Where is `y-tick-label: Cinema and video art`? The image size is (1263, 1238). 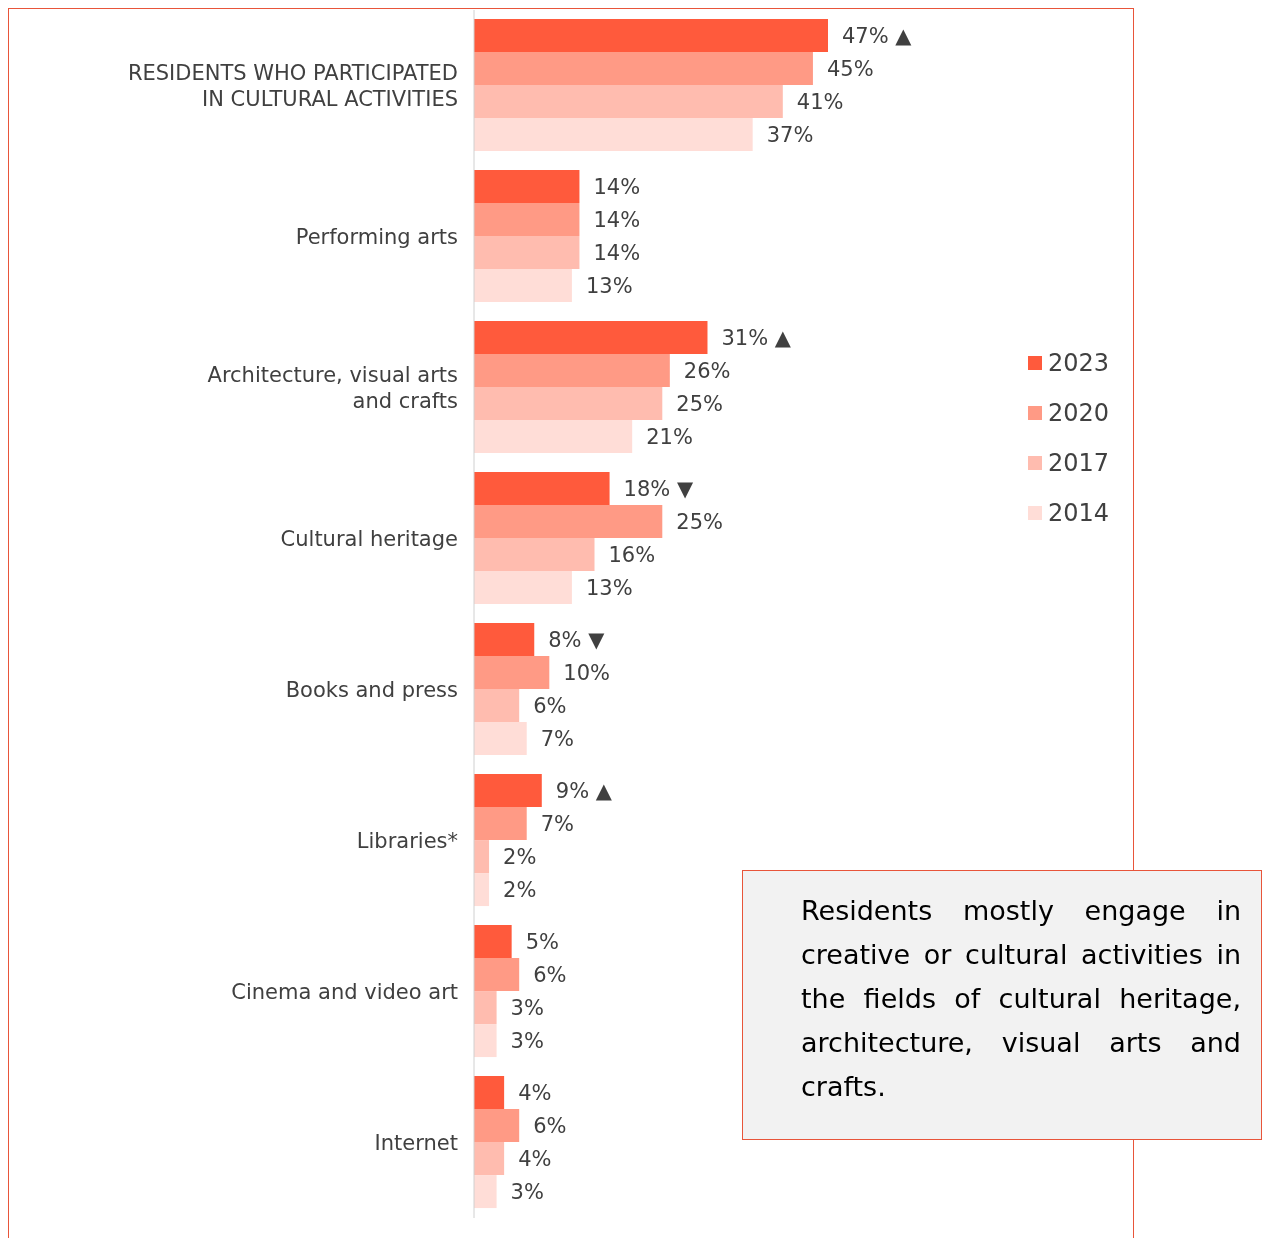 y-tick-label: Cinema and video art is located at coordinates (344, 991).